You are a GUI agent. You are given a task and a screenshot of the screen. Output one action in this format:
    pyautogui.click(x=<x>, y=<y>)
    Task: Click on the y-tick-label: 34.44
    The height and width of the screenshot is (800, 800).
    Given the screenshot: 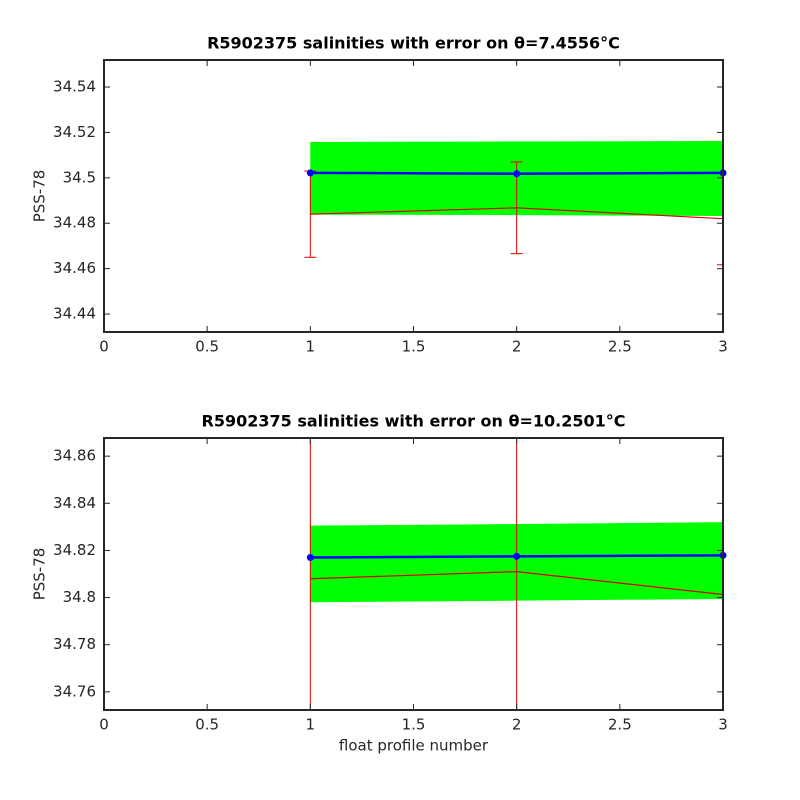 What is the action you would take?
    pyautogui.click(x=74, y=314)
    